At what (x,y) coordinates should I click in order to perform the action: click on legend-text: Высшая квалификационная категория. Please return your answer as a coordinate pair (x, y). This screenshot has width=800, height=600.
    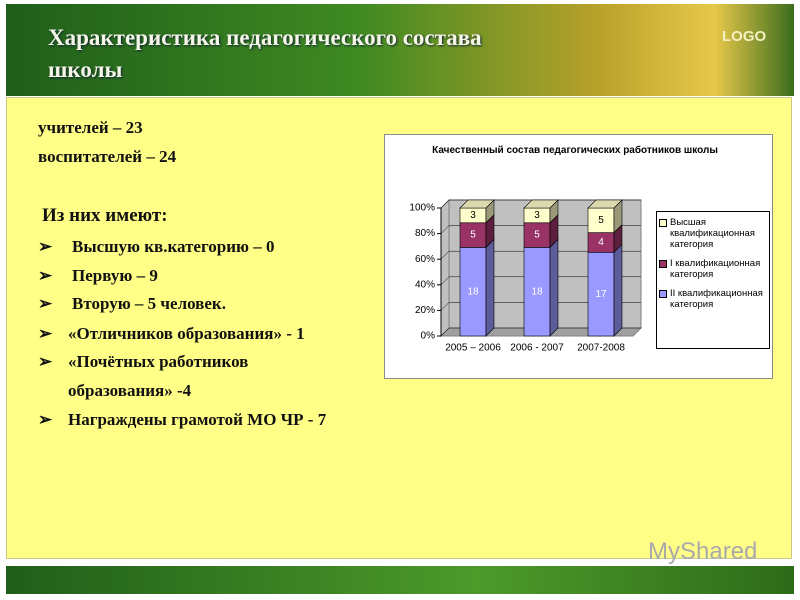
    Looking at the image, I should click on (712, 233).